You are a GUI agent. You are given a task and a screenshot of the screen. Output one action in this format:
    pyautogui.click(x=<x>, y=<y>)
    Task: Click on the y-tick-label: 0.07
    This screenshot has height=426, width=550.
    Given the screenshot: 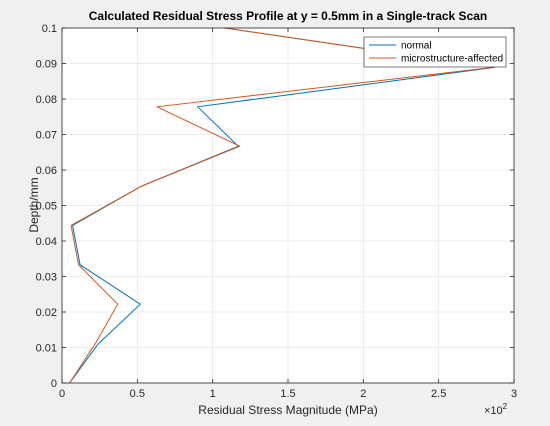 What is the action you would take?
    pyautogui.click(x=46, y=136)
    